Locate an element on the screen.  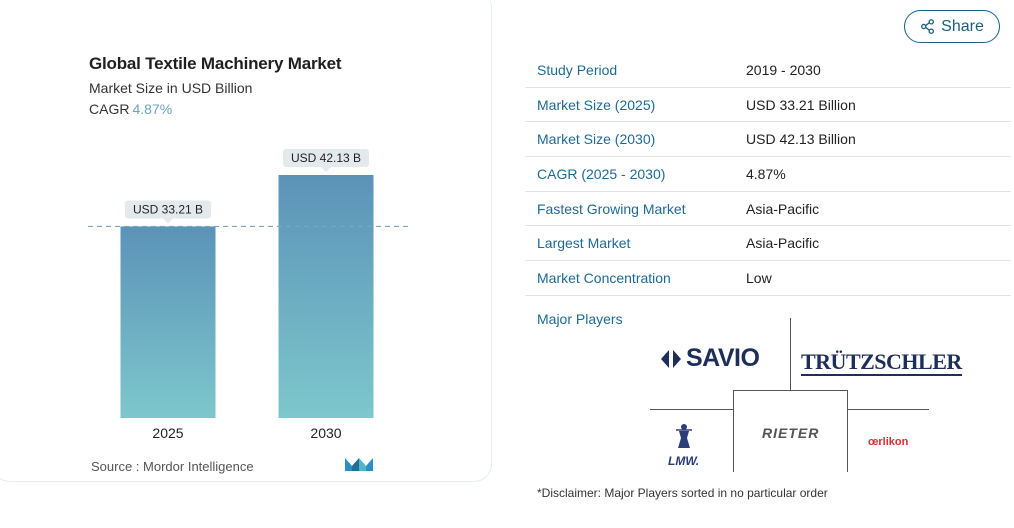
oerlikon-logo: œrlikon is located at coordinates (888, 442).